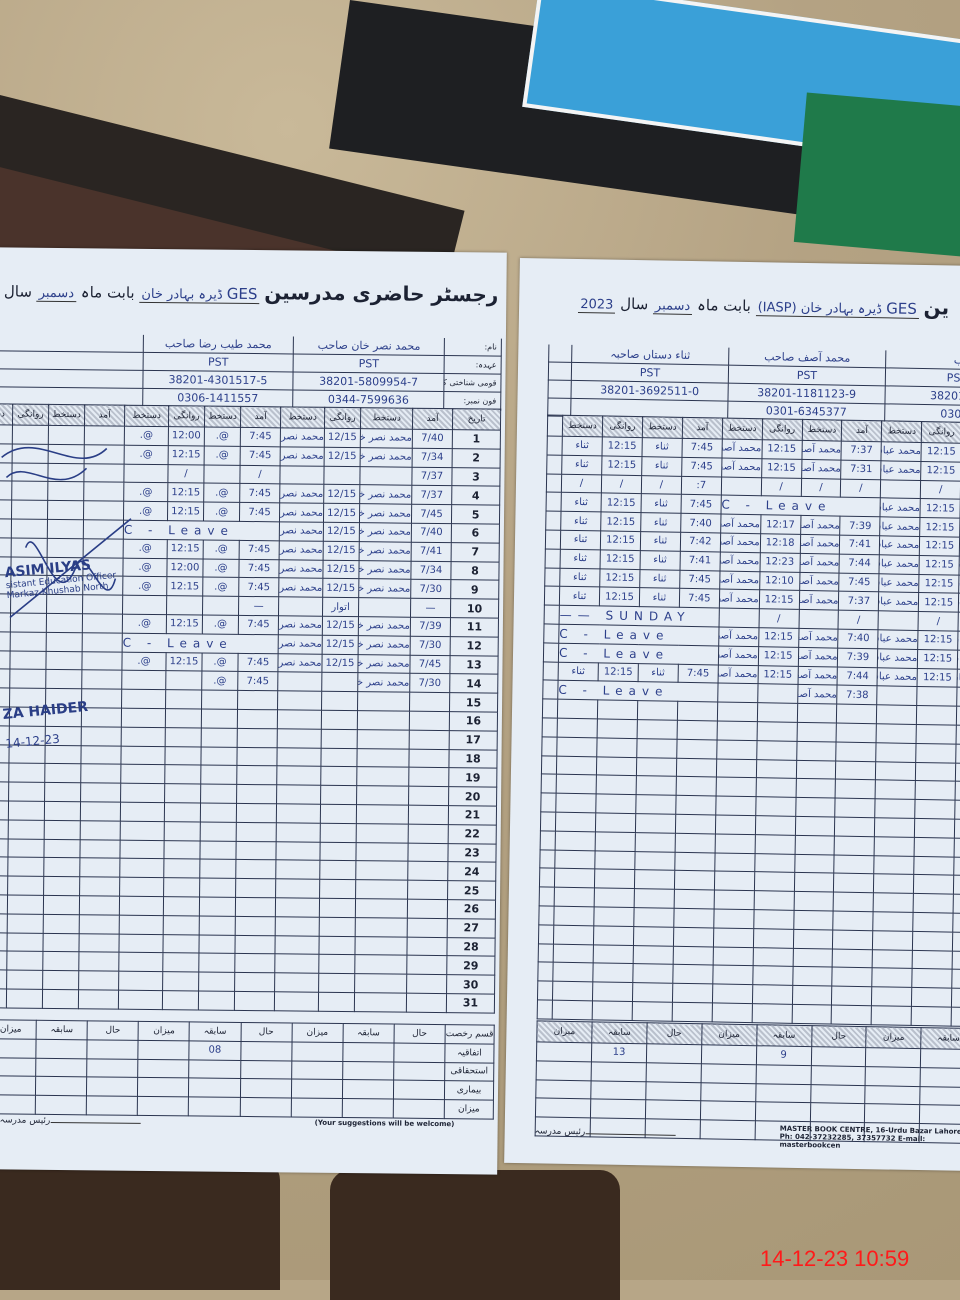  Describe the element at coordinates (221, 586) in the screenshot. I see `arrival-signature: @.` at that location.